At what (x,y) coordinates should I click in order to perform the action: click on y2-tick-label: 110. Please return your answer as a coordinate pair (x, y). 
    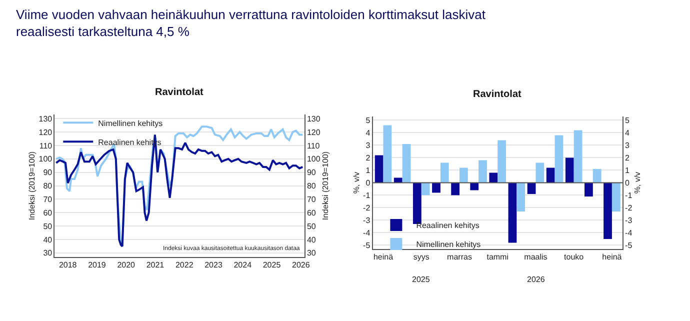
    Looking at the image, I should click on (313, 145).